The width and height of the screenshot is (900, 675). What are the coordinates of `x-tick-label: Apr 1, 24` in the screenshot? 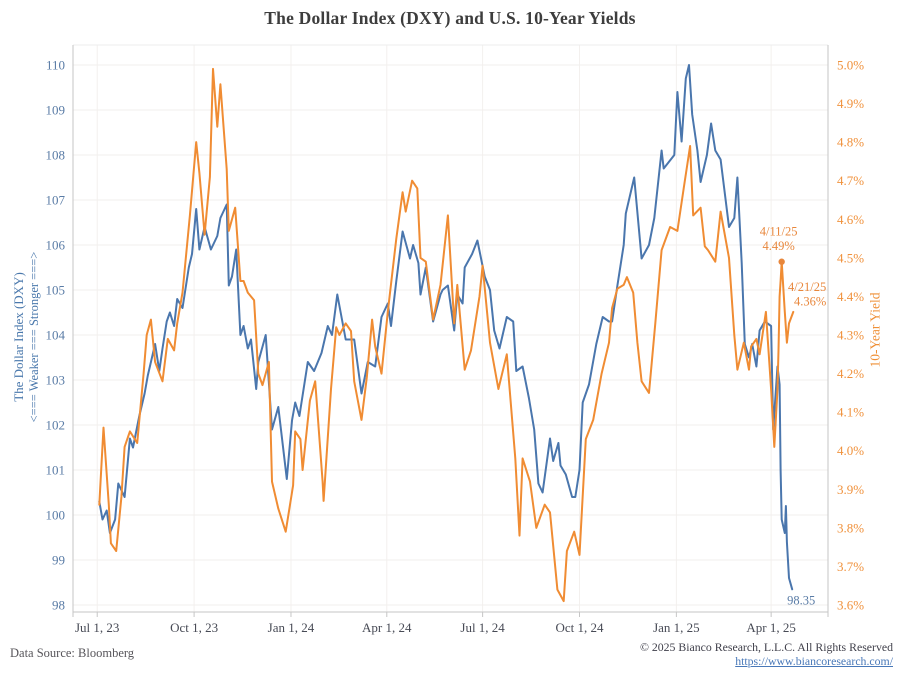 It's located at (387, 627).